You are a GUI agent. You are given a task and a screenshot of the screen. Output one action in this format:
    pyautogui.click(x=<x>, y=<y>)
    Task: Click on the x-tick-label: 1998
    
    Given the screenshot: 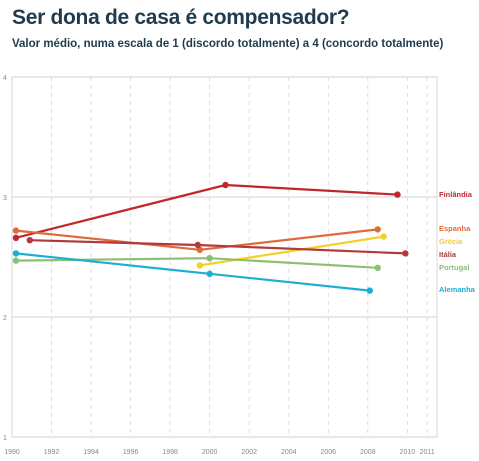 What is the action you would take?
    pyautogui.click(x=170, y=452)
    